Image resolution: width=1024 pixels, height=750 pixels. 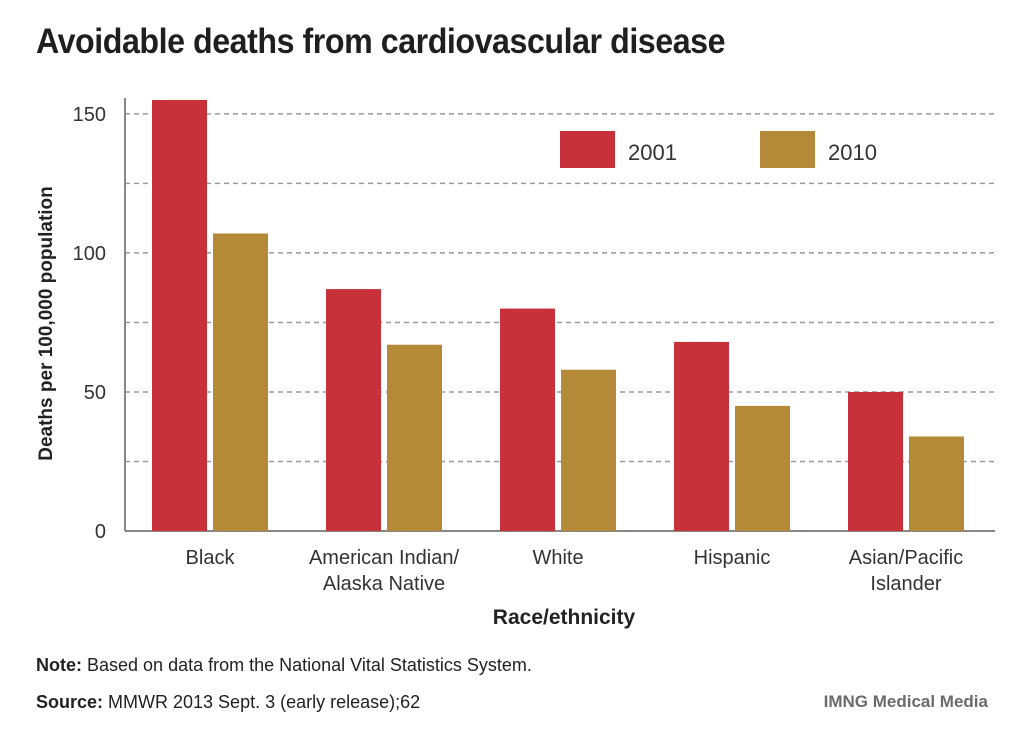 What do you see at coordinates (70, 702) in the screenshot?
I see `source-label: Source:` at bounding box center [70, 702].